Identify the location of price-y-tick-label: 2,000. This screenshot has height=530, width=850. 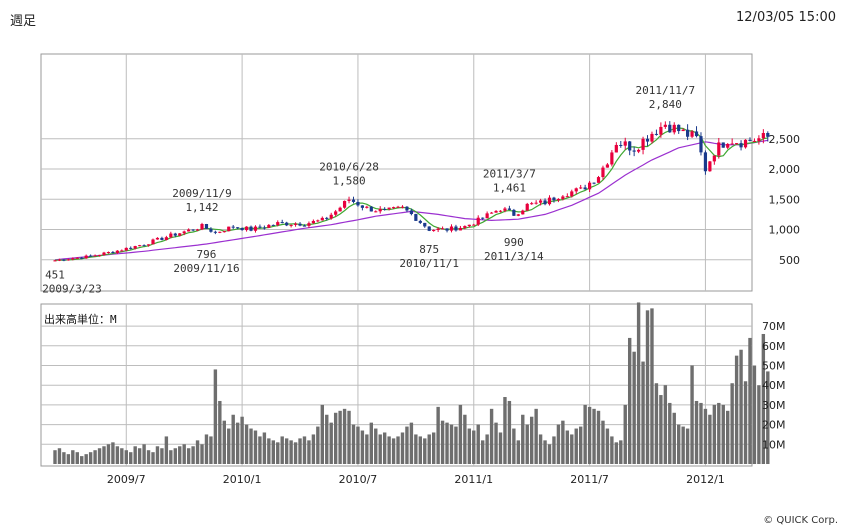
(785, 169).